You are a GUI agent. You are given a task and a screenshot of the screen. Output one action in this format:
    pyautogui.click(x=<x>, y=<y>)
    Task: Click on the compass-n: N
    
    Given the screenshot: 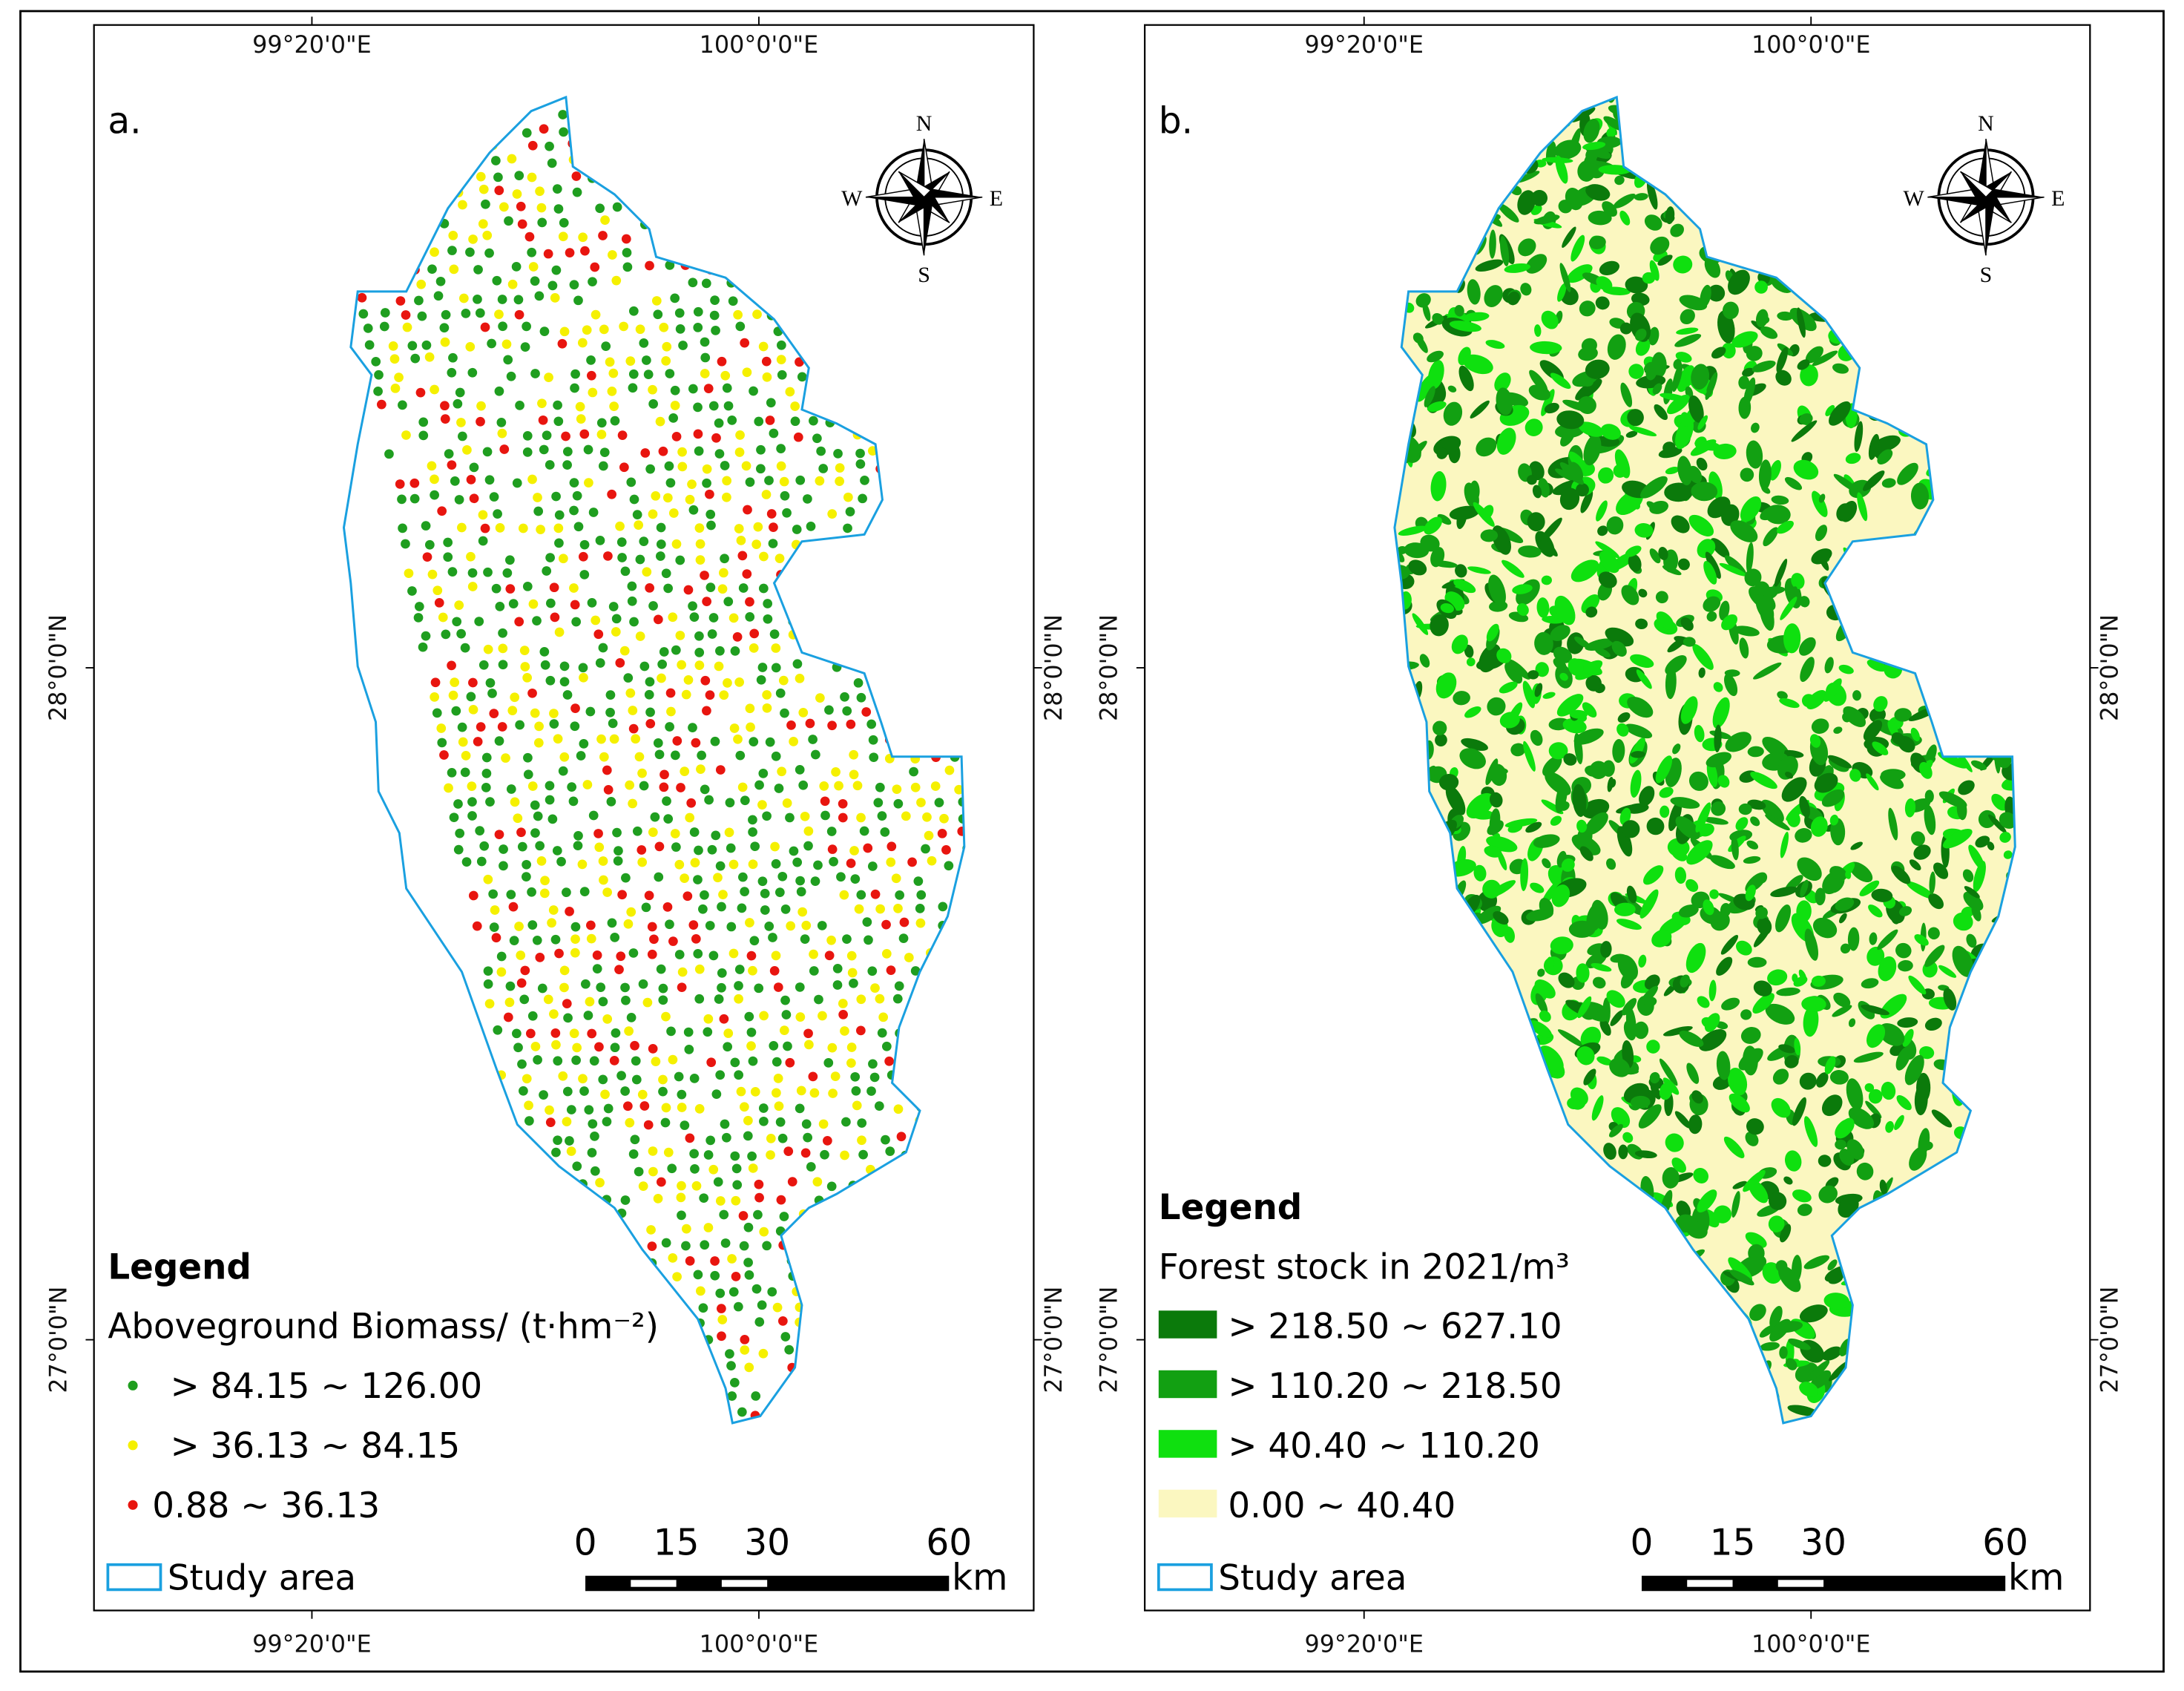 What is the action you would take?
    pyautogui.click(x=1986, y=123)
    